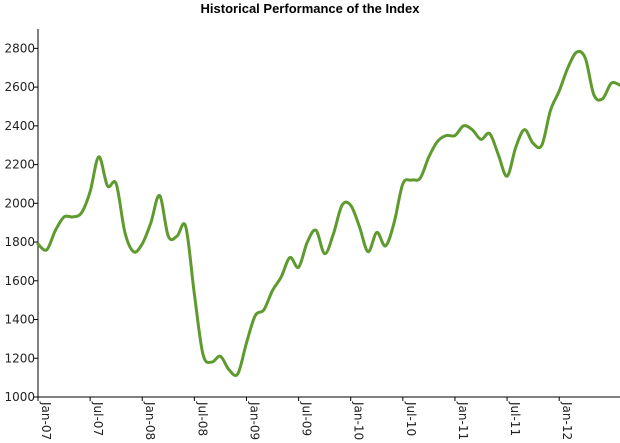 The image size is (620, 443). Describe the element at coordinates (202, 418) in the screenshot. I see `x-tick-label: Jul-08` at that location.